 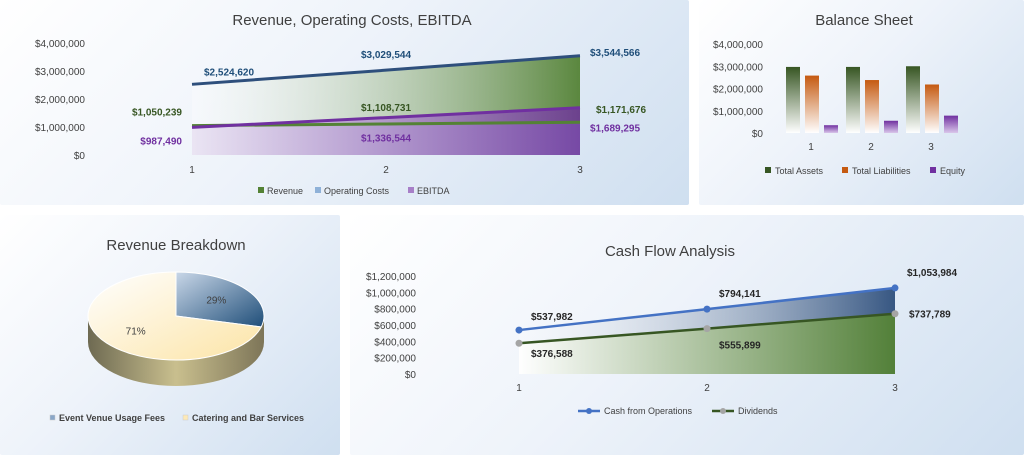 I want to click on legend-label: Operating Costs, so click(x=357, y=191).